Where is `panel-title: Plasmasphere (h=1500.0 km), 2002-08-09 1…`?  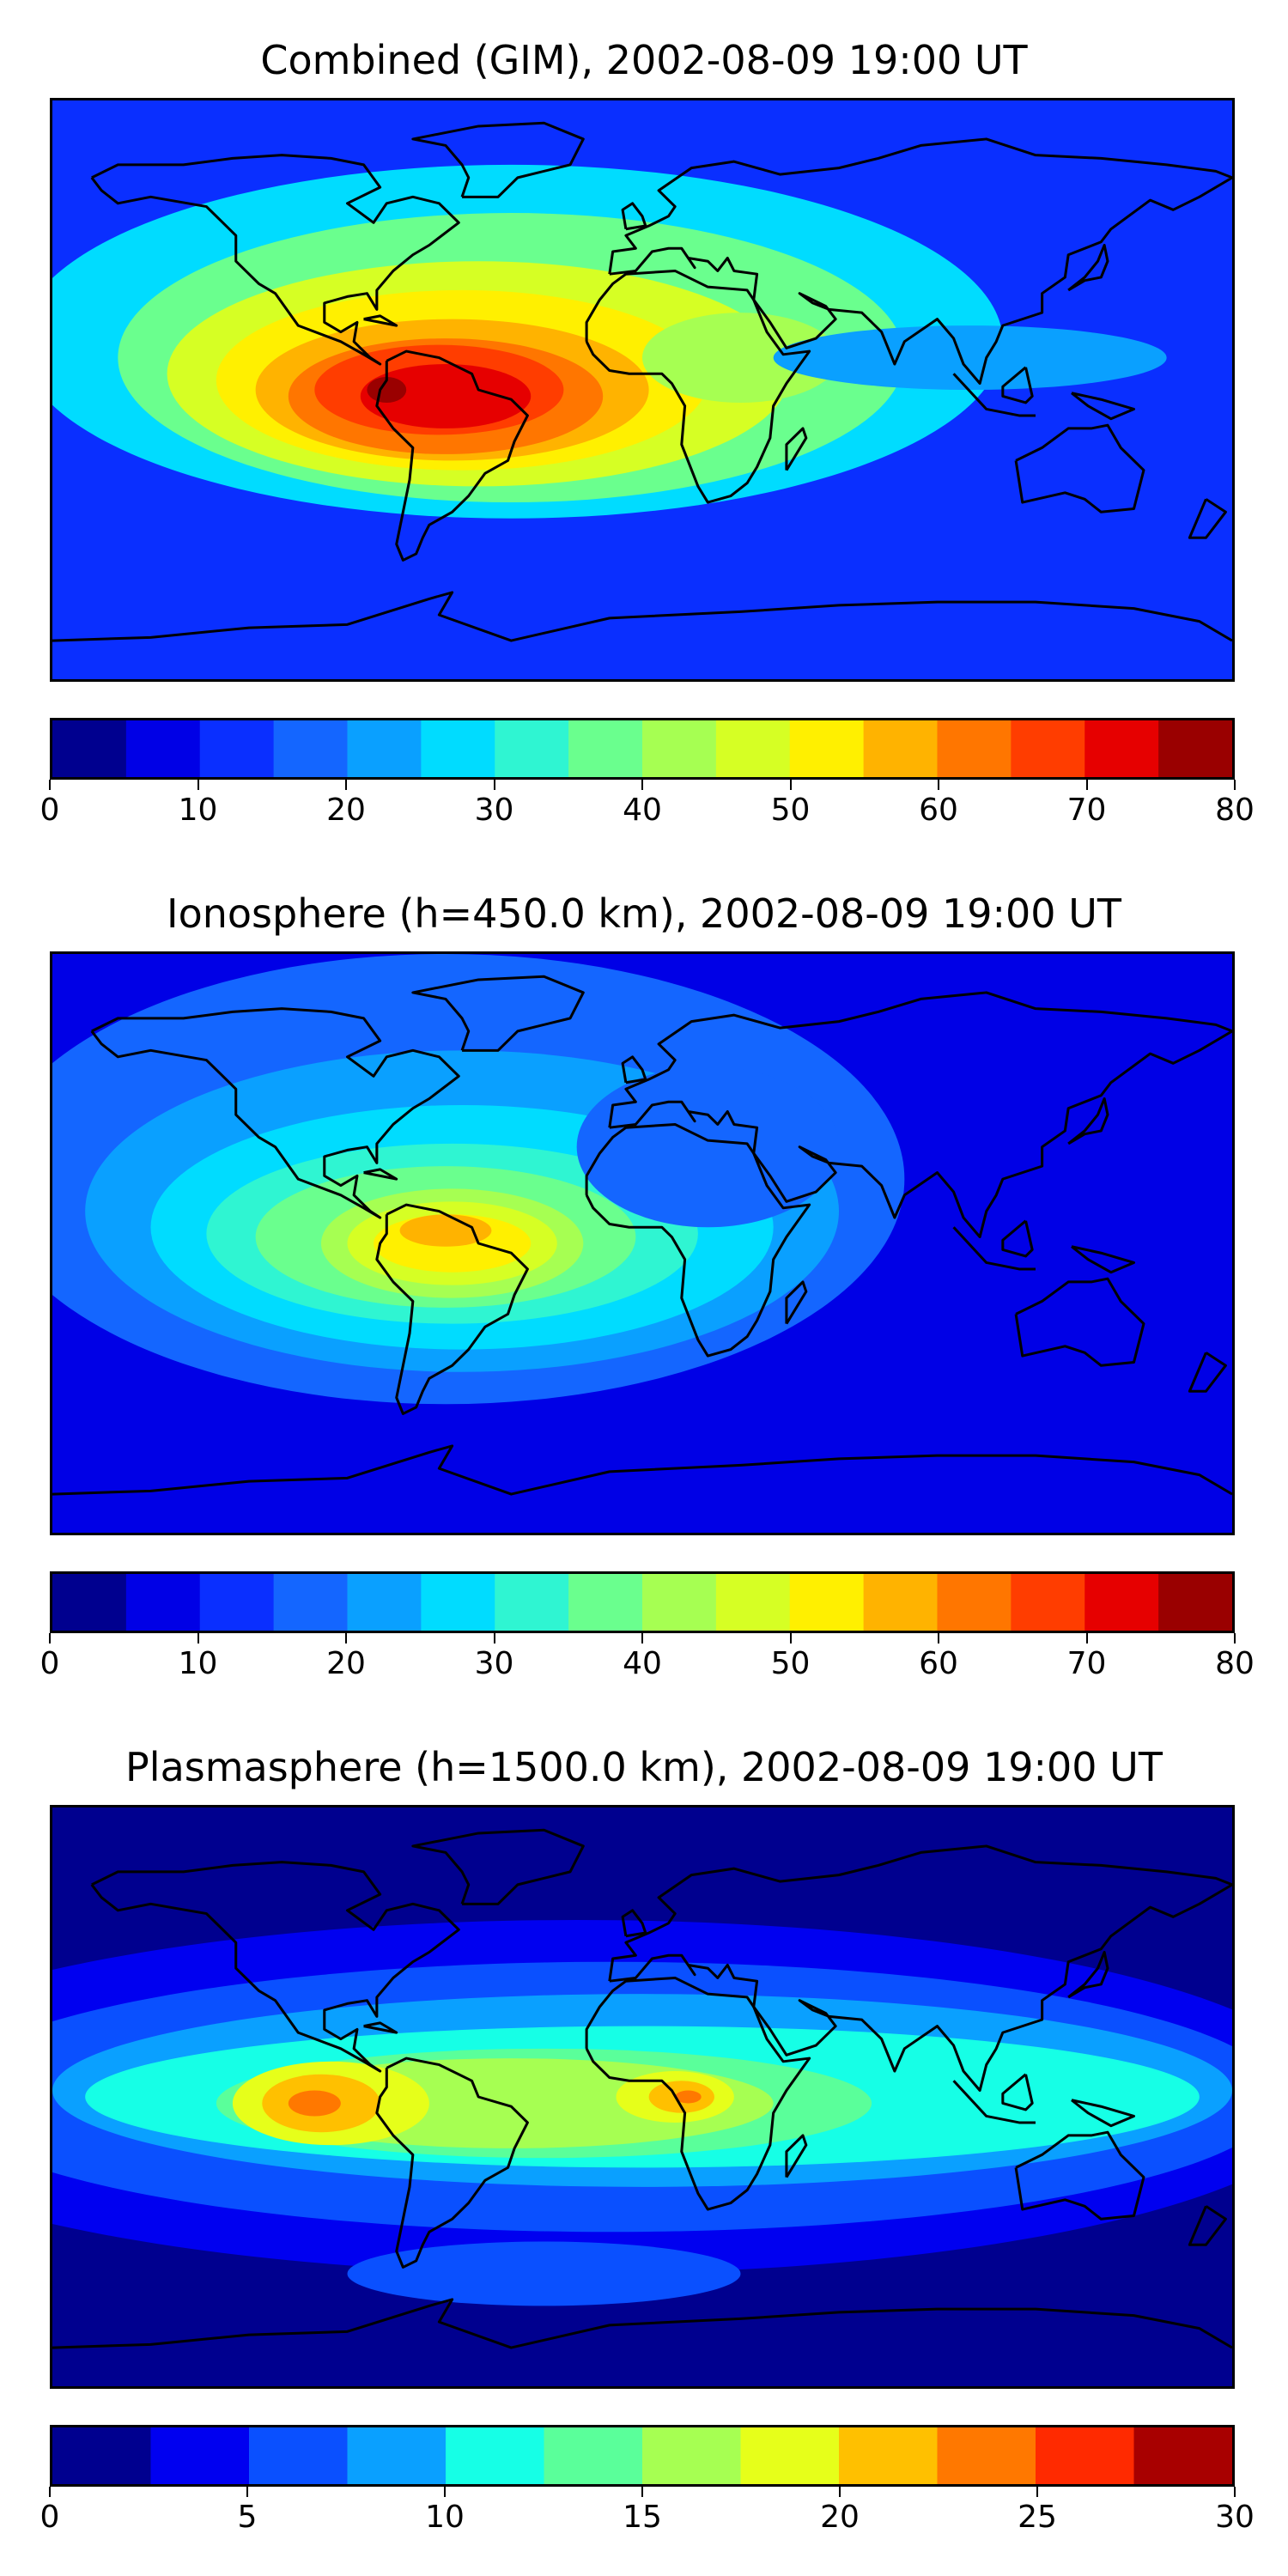
panel-title: Plasmasphere (h=1500.0 km), 2002-08-09 1… is located at coordinates (644, 1767).